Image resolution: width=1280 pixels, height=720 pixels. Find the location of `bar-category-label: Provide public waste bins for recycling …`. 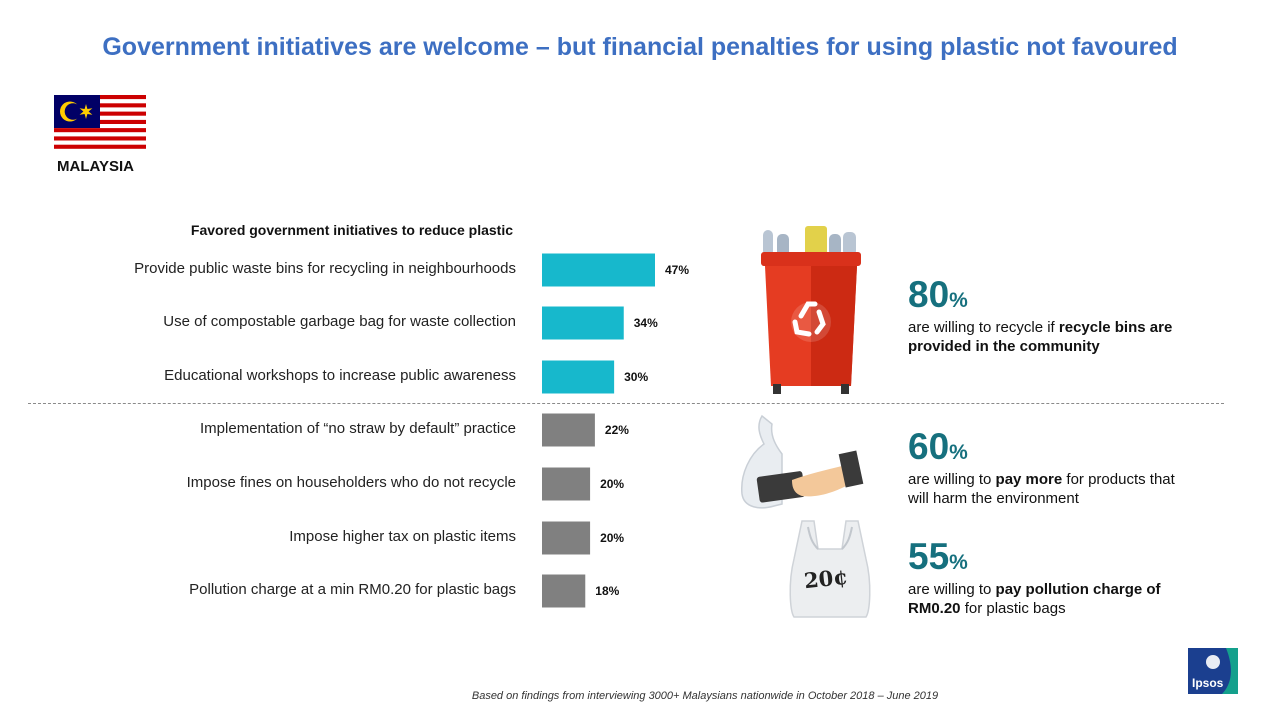

bar-category-label: Provide public waste bins for recycling … is located at coordinates (325, 268).